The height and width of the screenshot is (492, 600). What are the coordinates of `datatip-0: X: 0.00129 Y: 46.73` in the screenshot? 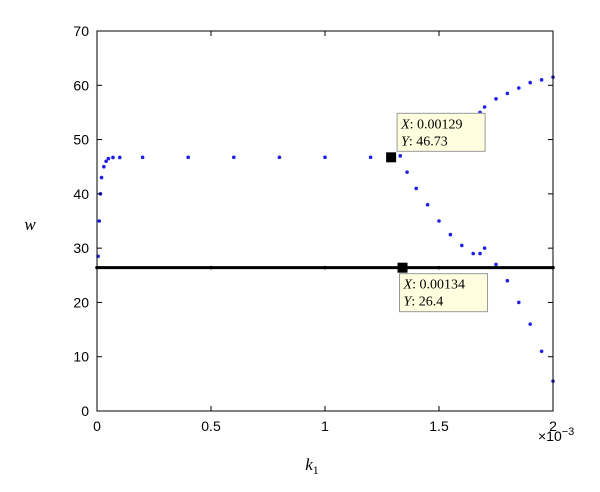 It's located at (436, 137).